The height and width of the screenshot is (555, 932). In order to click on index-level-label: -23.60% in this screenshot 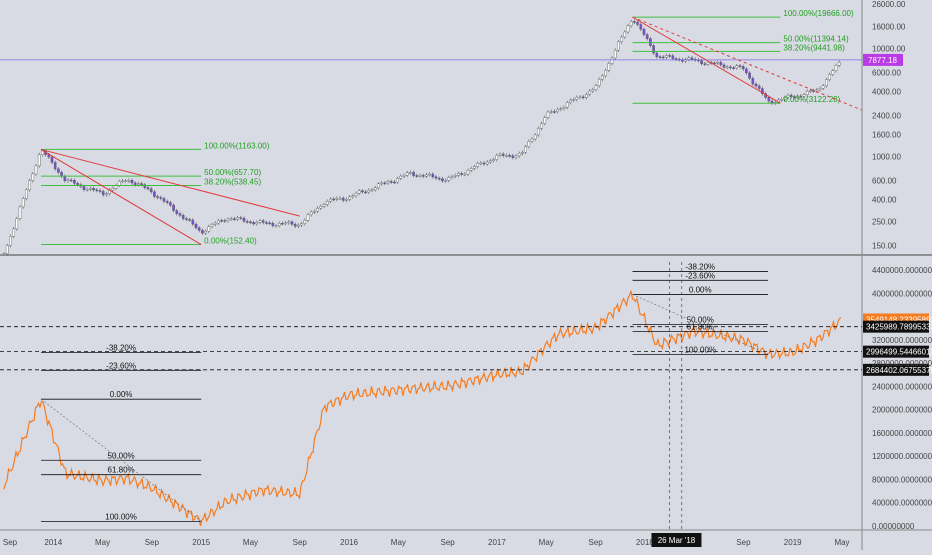, I will do `click(700, 275)`.